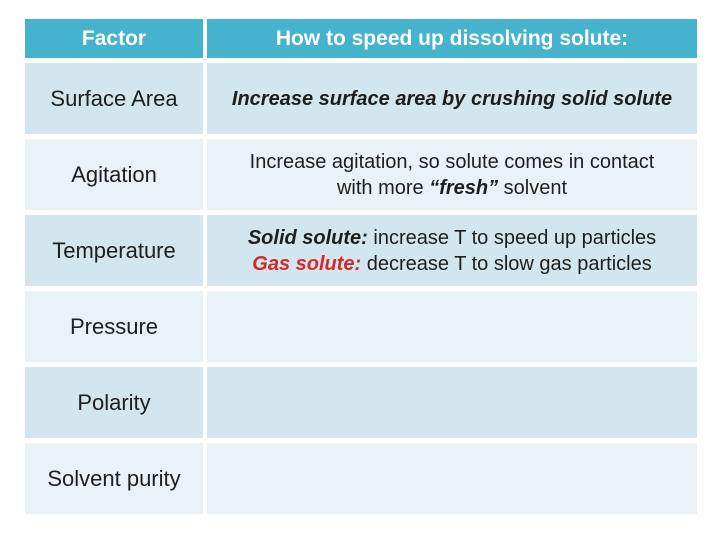 The height and width of the screenshot is (540, 720). Describe the element at coordinates (114, 174) in the screenshot. I see `factor-cell-agitation: Agitation` at that location.